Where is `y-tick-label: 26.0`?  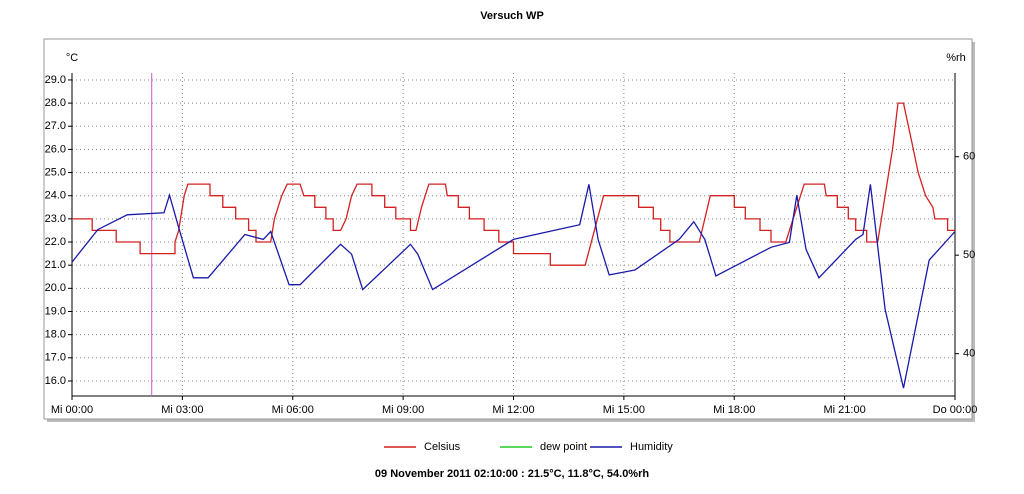
y-tick-label: 26.0 is located at coordinates (55, 149).